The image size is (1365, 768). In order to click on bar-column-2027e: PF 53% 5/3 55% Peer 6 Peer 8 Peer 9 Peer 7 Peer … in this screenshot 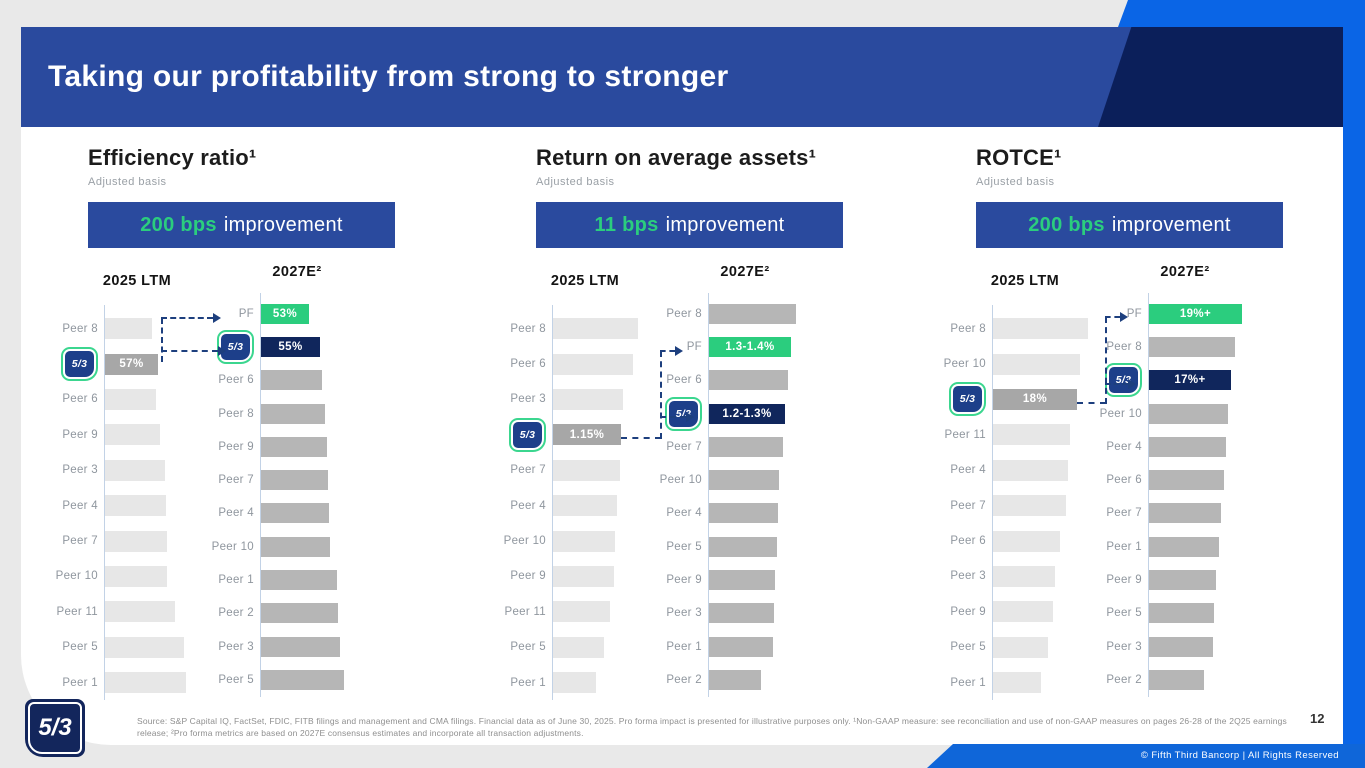, I will do `click(298, 495)`.